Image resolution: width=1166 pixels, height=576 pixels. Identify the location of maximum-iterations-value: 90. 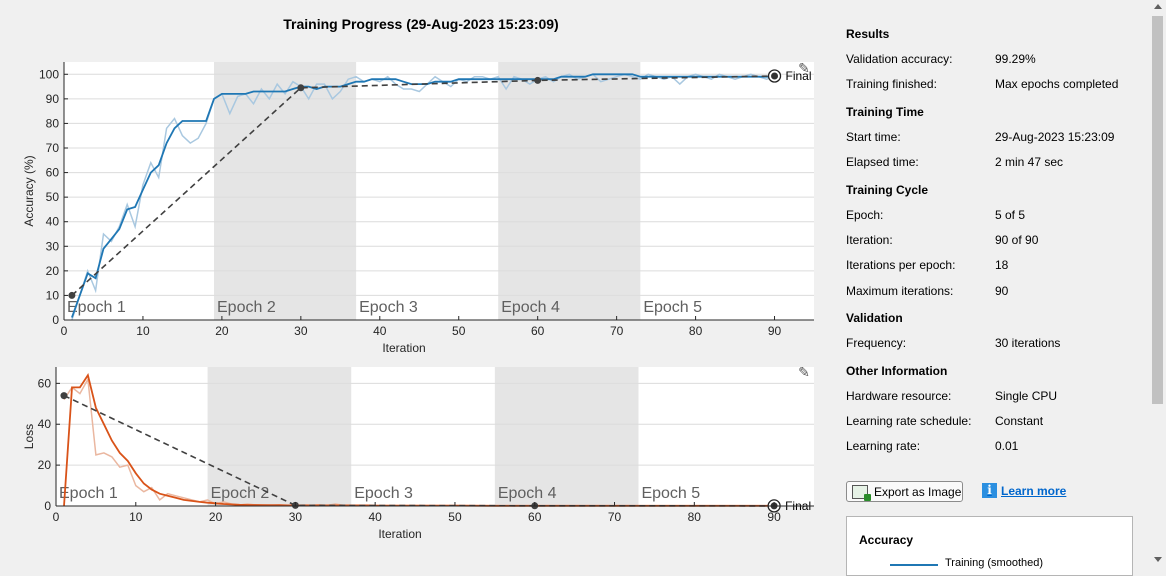
(1002, 291).